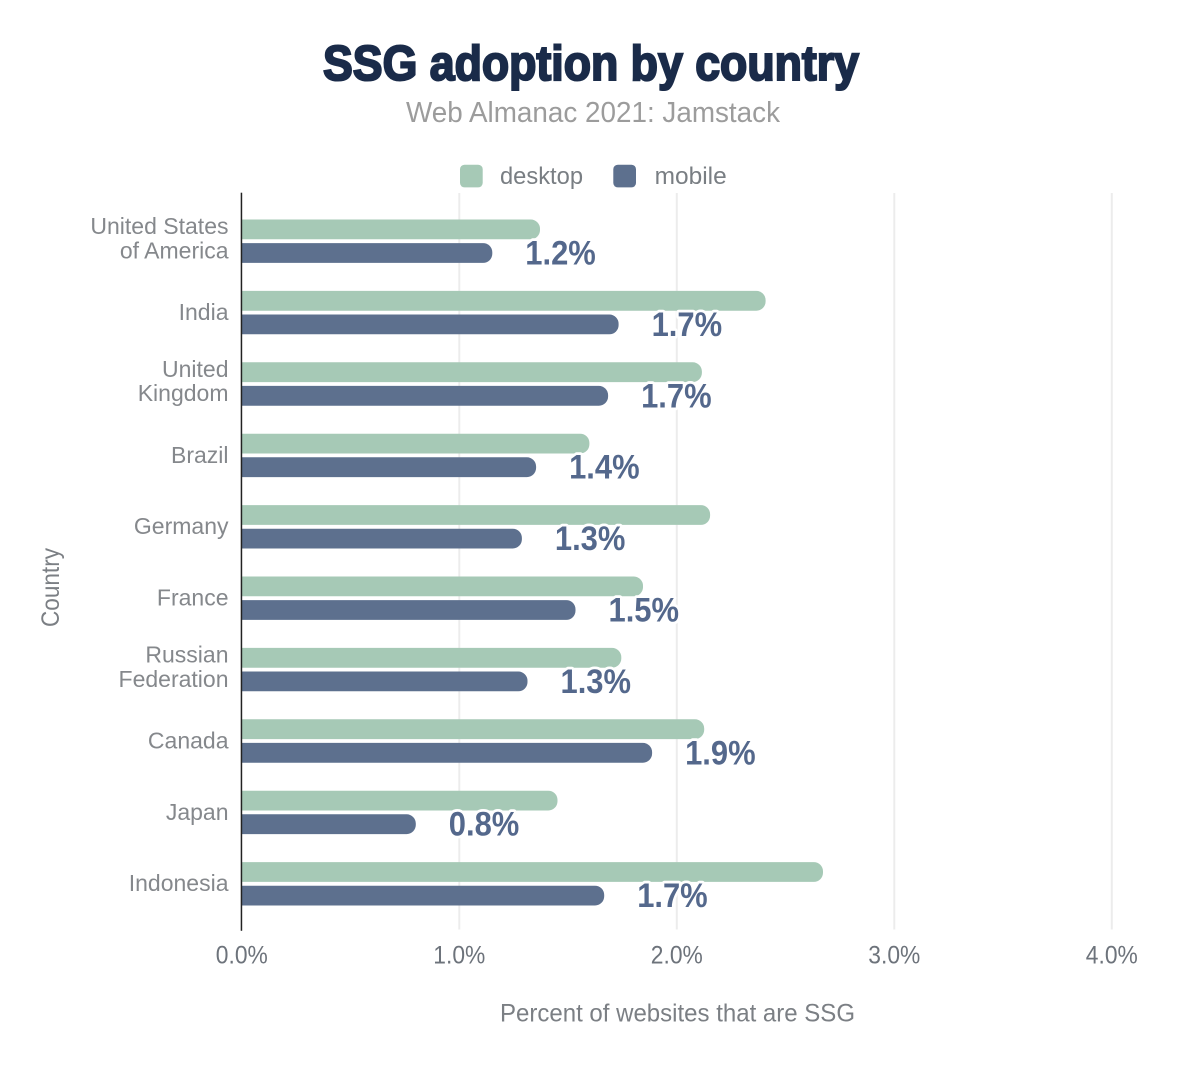  What do you see at coordinates (677, 1014) in the screenshot?
I see `svg-text:Percent of websites that are S: Percent of websites that are SSG` at bounding box center [677, 1014].